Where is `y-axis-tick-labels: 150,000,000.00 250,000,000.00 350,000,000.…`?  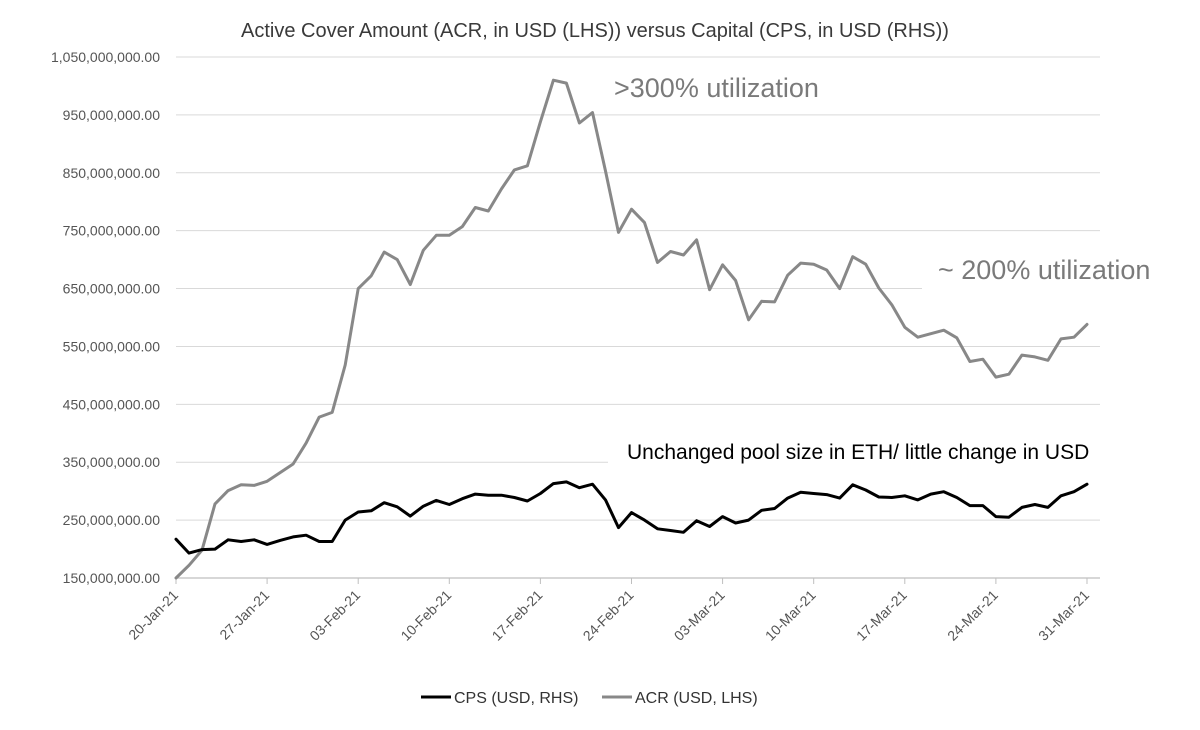 y-axis-tick-labels: 150,000,000.00 250,000,000.00 350,000,000.… is located at coordinates (105, 317).